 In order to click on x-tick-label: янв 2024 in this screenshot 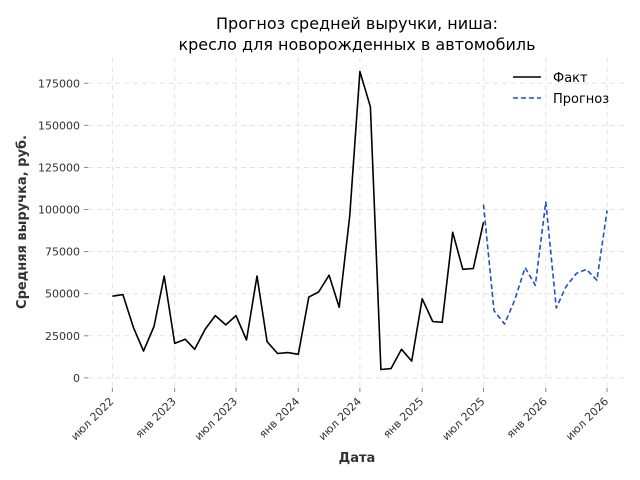, I will do `click(280, 418)`.